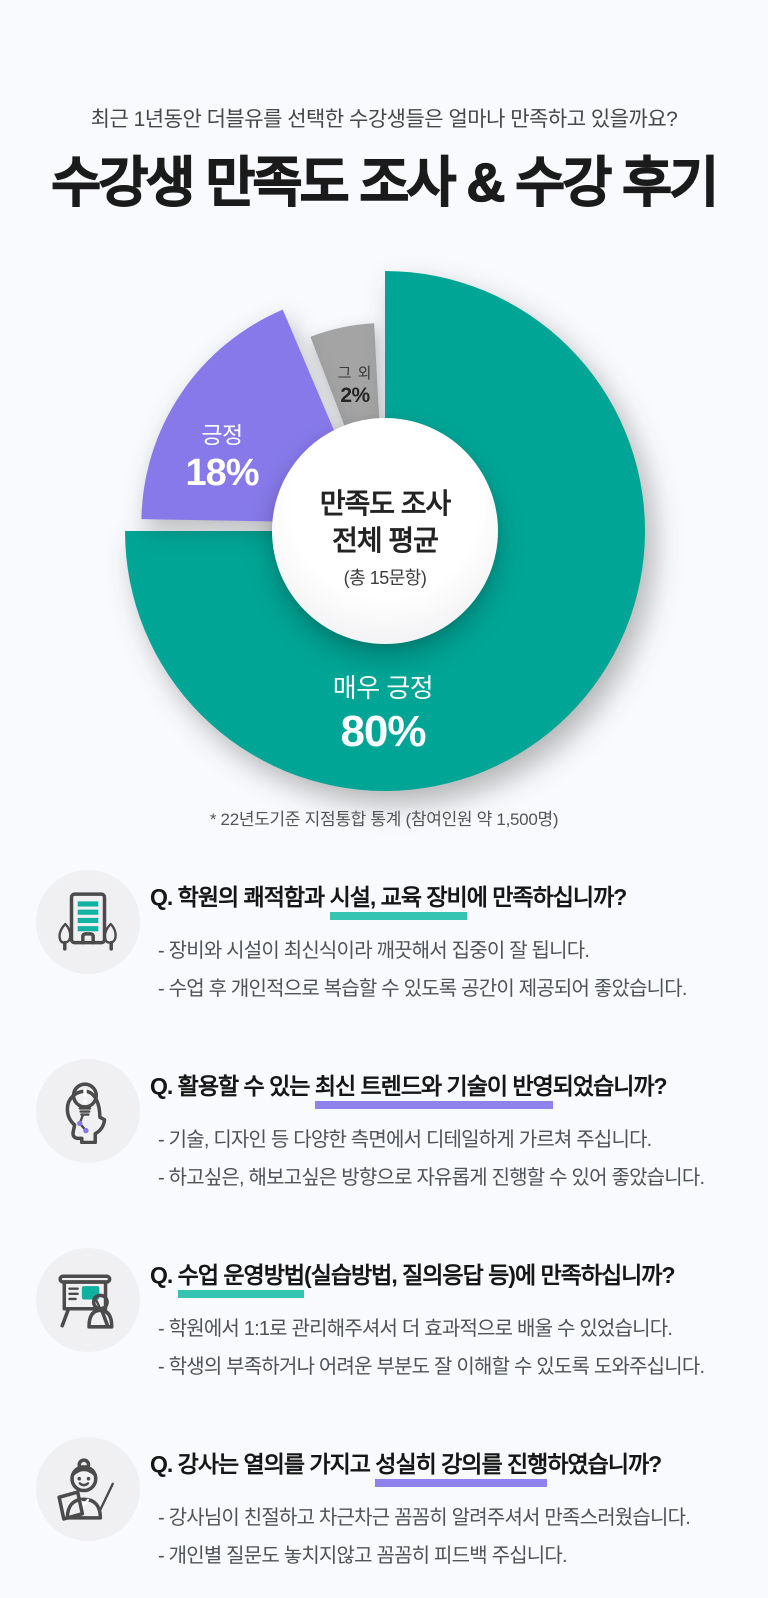 Image resolution: width=768 pixels, height=1598 pixels. What do you see at coordinates (385, 503) in the screenshot?
I see `center-title-line1: 만족도 조사` at bounding box center [385, 503].